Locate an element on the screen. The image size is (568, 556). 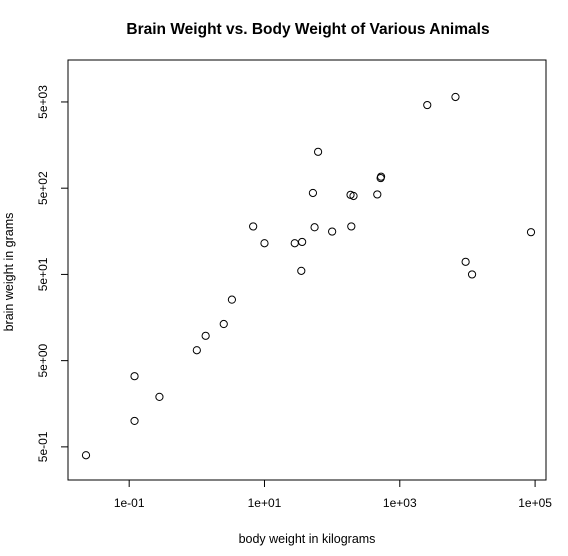
x-tick-label: 1e+03 is located at coordinates (400, 503).